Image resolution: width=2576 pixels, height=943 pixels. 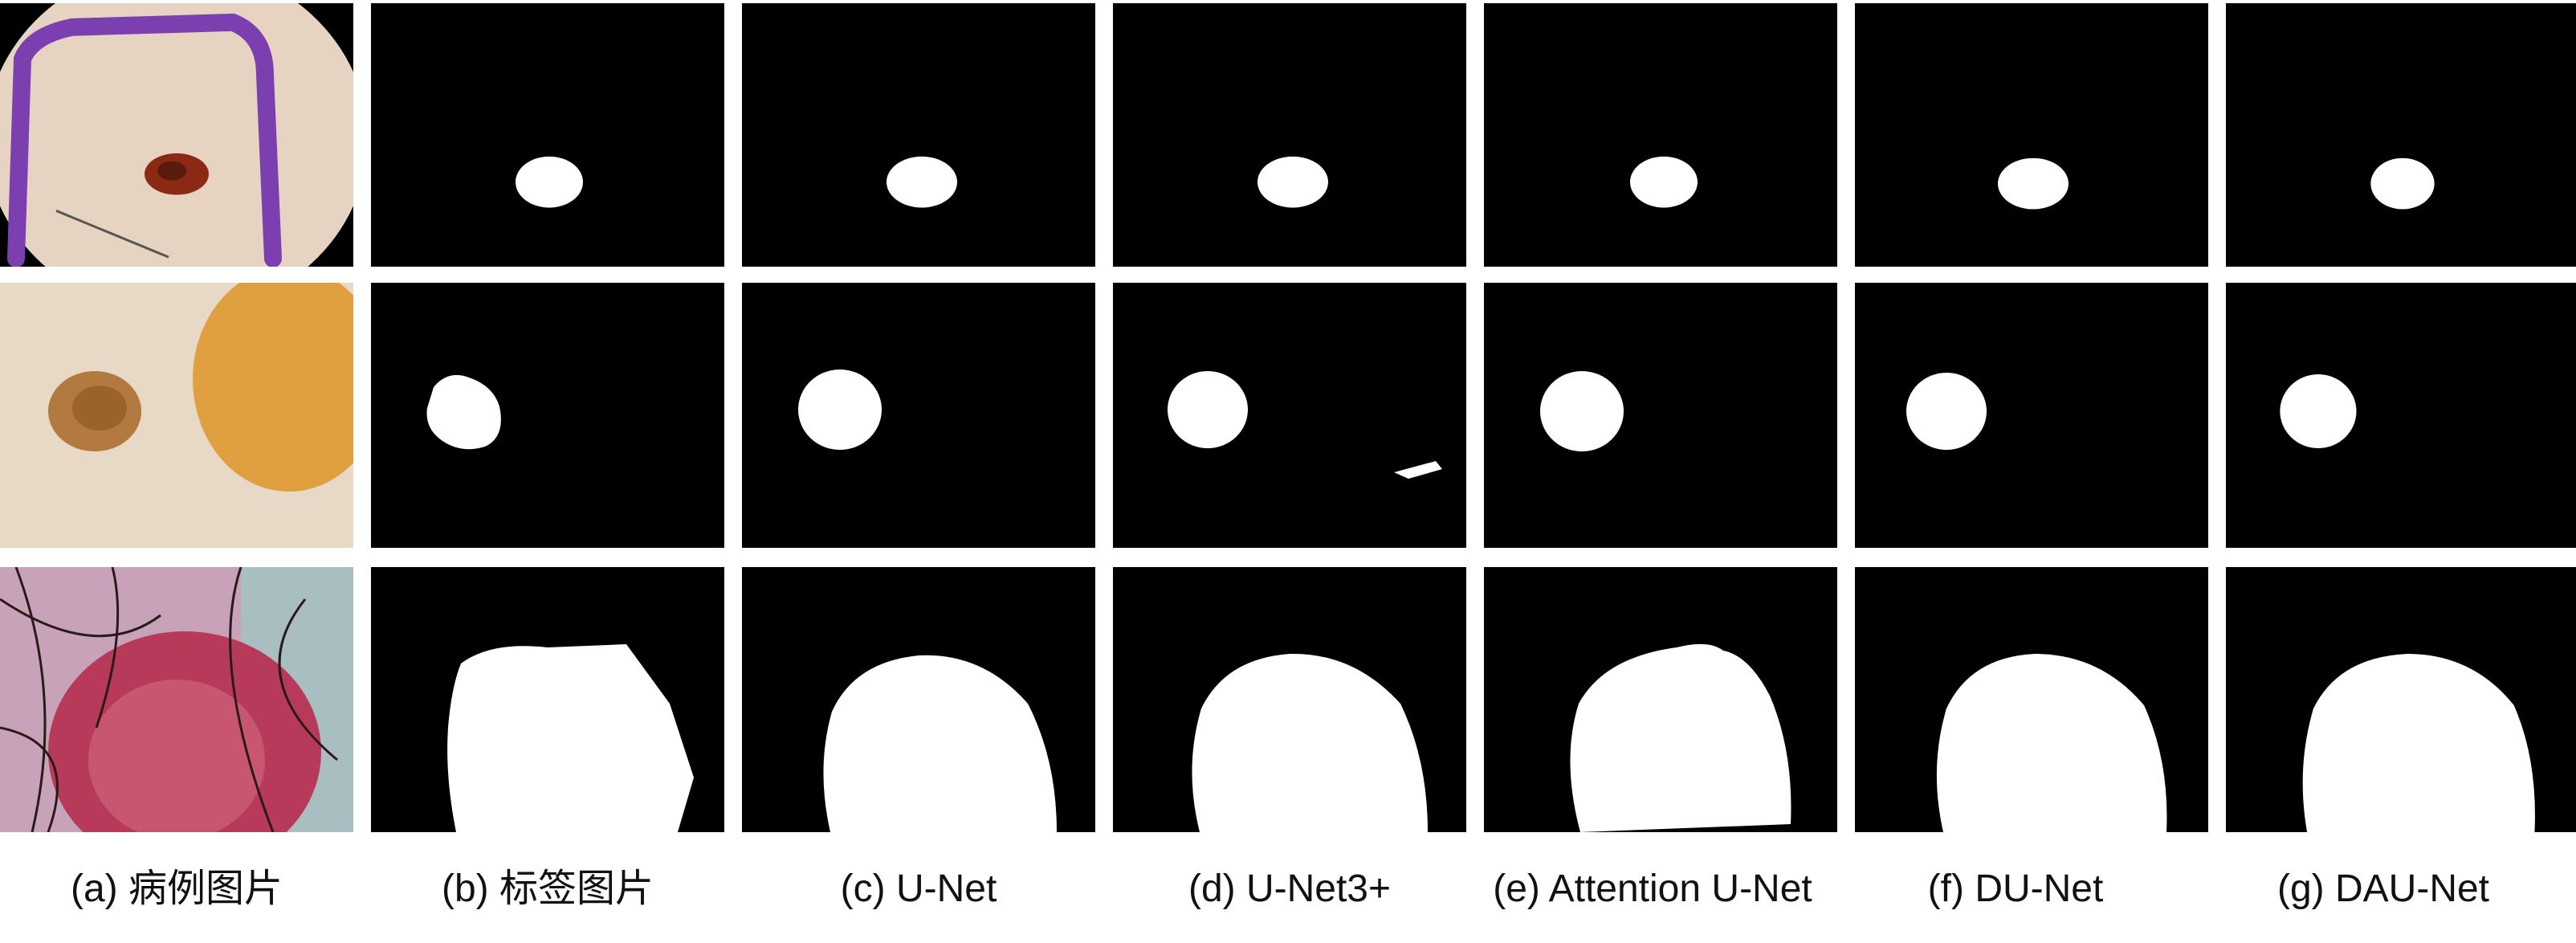 I want to click on caption-d: (d) U-Net3+, so click(x=1290, y=888).